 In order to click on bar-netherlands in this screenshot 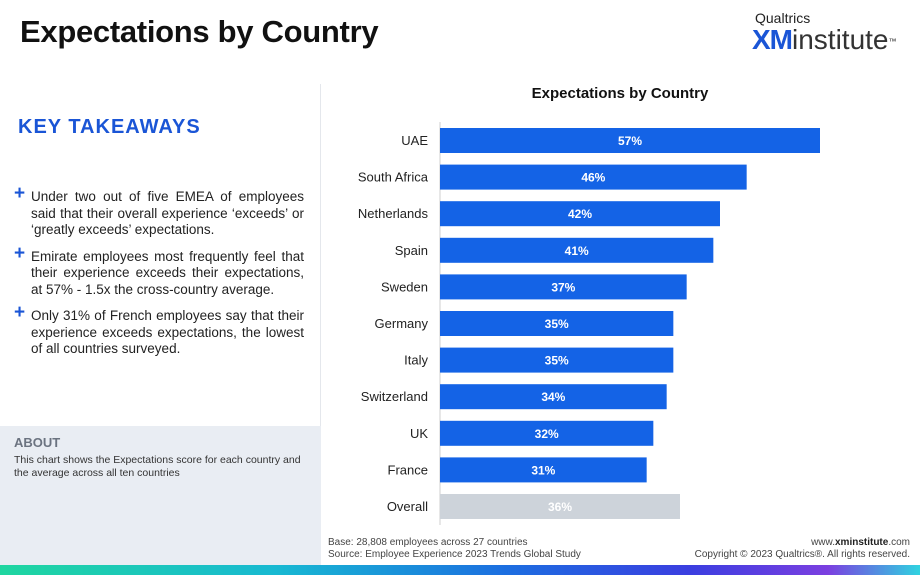, I will do `click(580, 214)`.